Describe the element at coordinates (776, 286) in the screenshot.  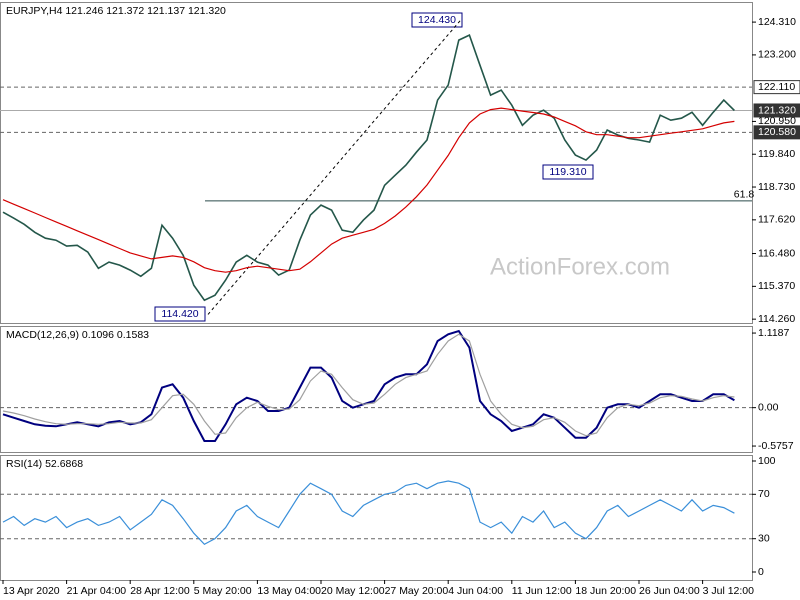
I see `y-tick-label: 115.370` at that location.